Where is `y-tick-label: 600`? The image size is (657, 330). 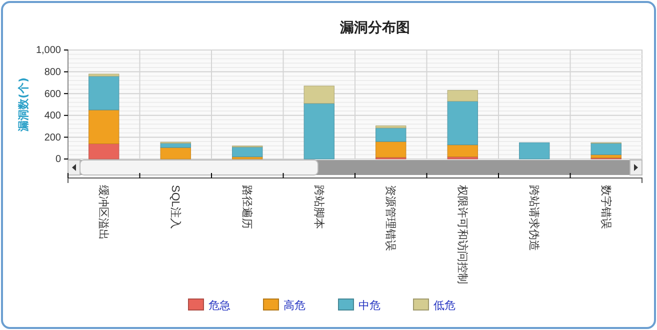
y-tick-label: 600 is located at coordinates (53, 94).